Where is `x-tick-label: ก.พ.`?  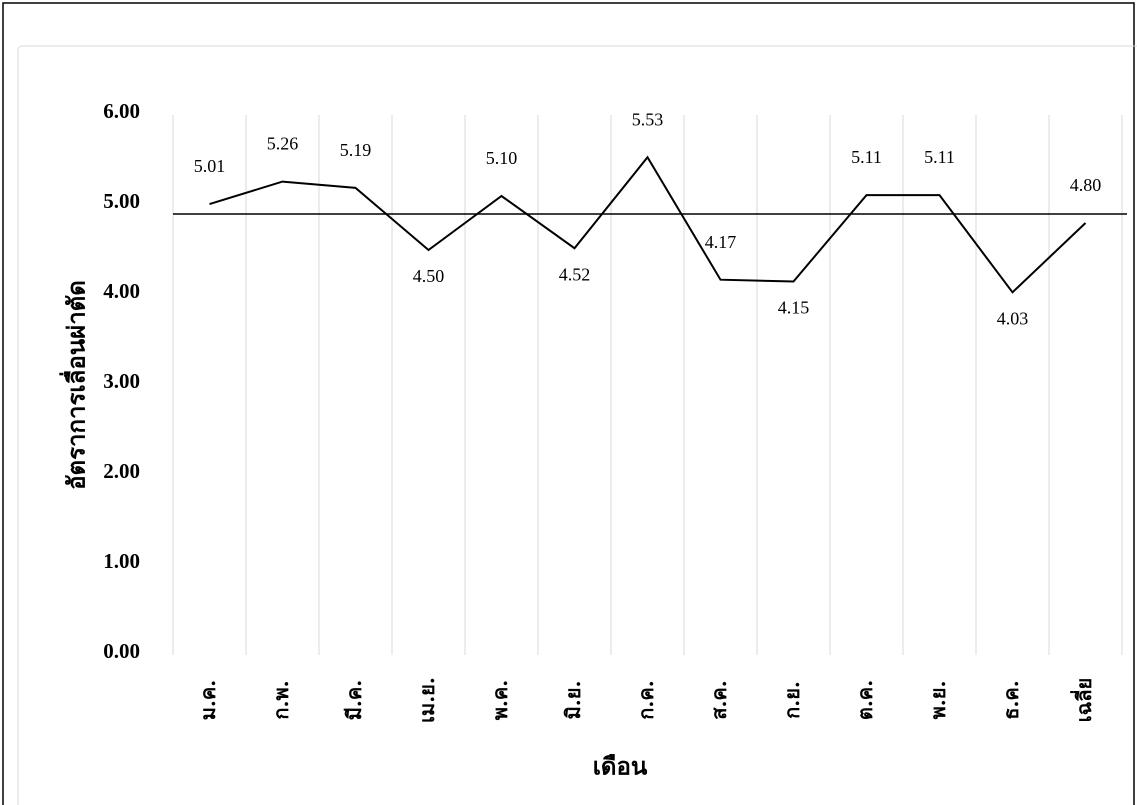 x-tick-label: ก.พ. is located at coordinates (281, 699).